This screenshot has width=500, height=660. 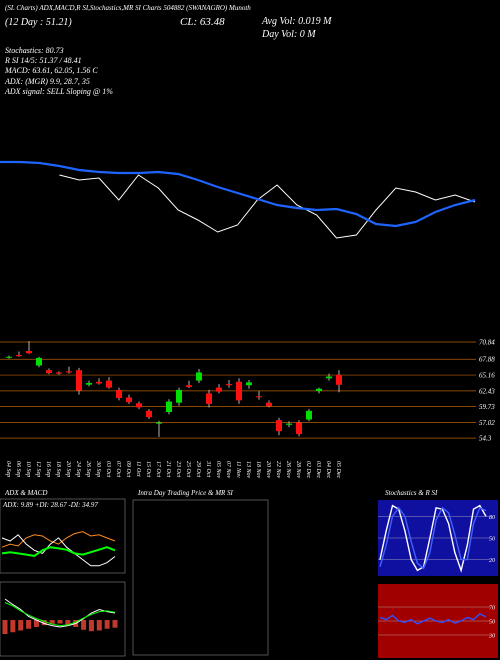 I want to click on header-rsi: R SI 14/5: 51.37 / 48.41, so click(x=43, y=60).